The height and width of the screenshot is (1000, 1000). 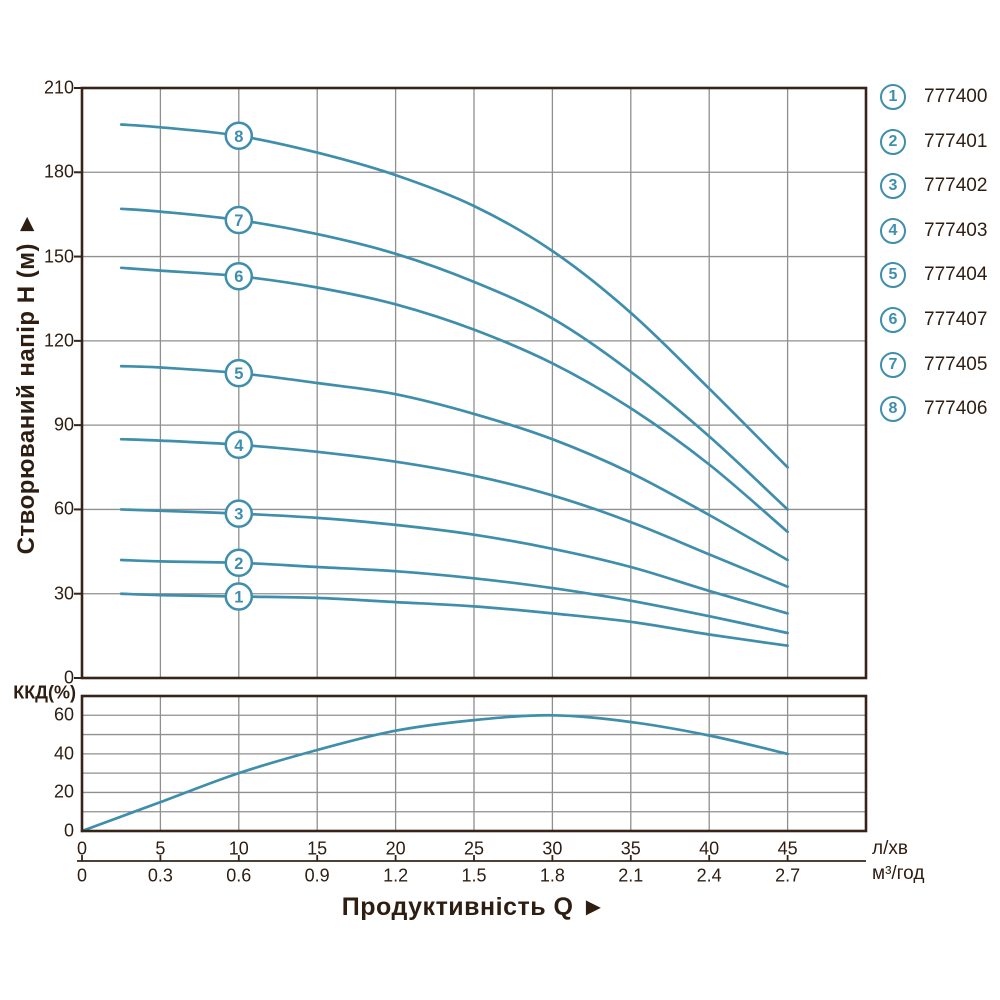 I want to click on x-tick-label-m3h: 0.6, so click(x=239, y=875).